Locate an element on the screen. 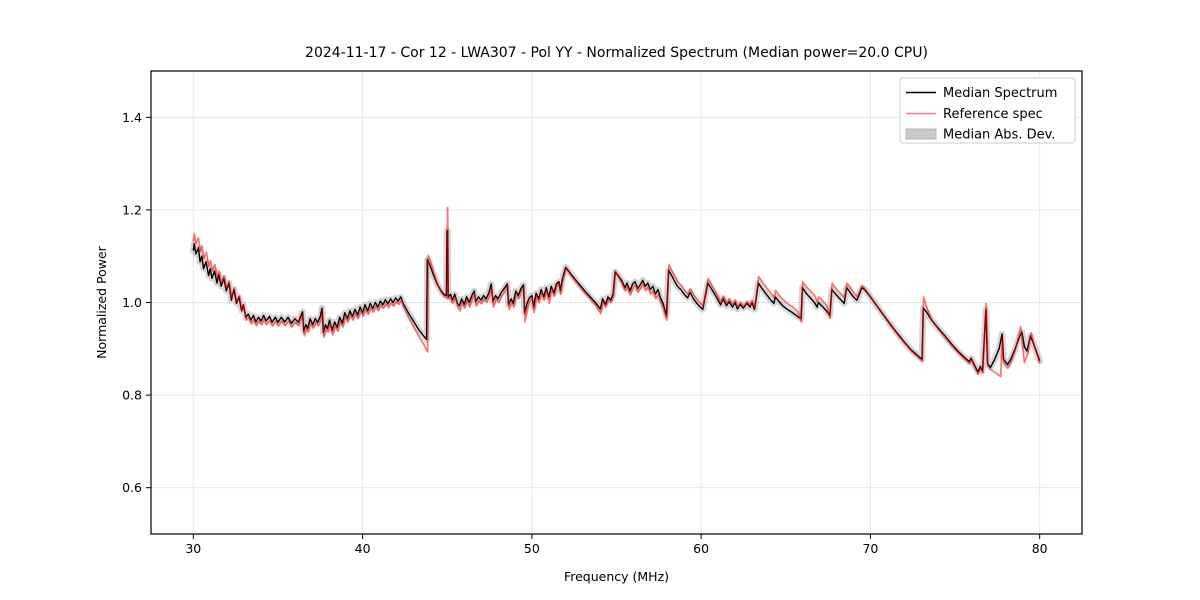  x-tick-label: 60 is located at coordinates (701, 548).